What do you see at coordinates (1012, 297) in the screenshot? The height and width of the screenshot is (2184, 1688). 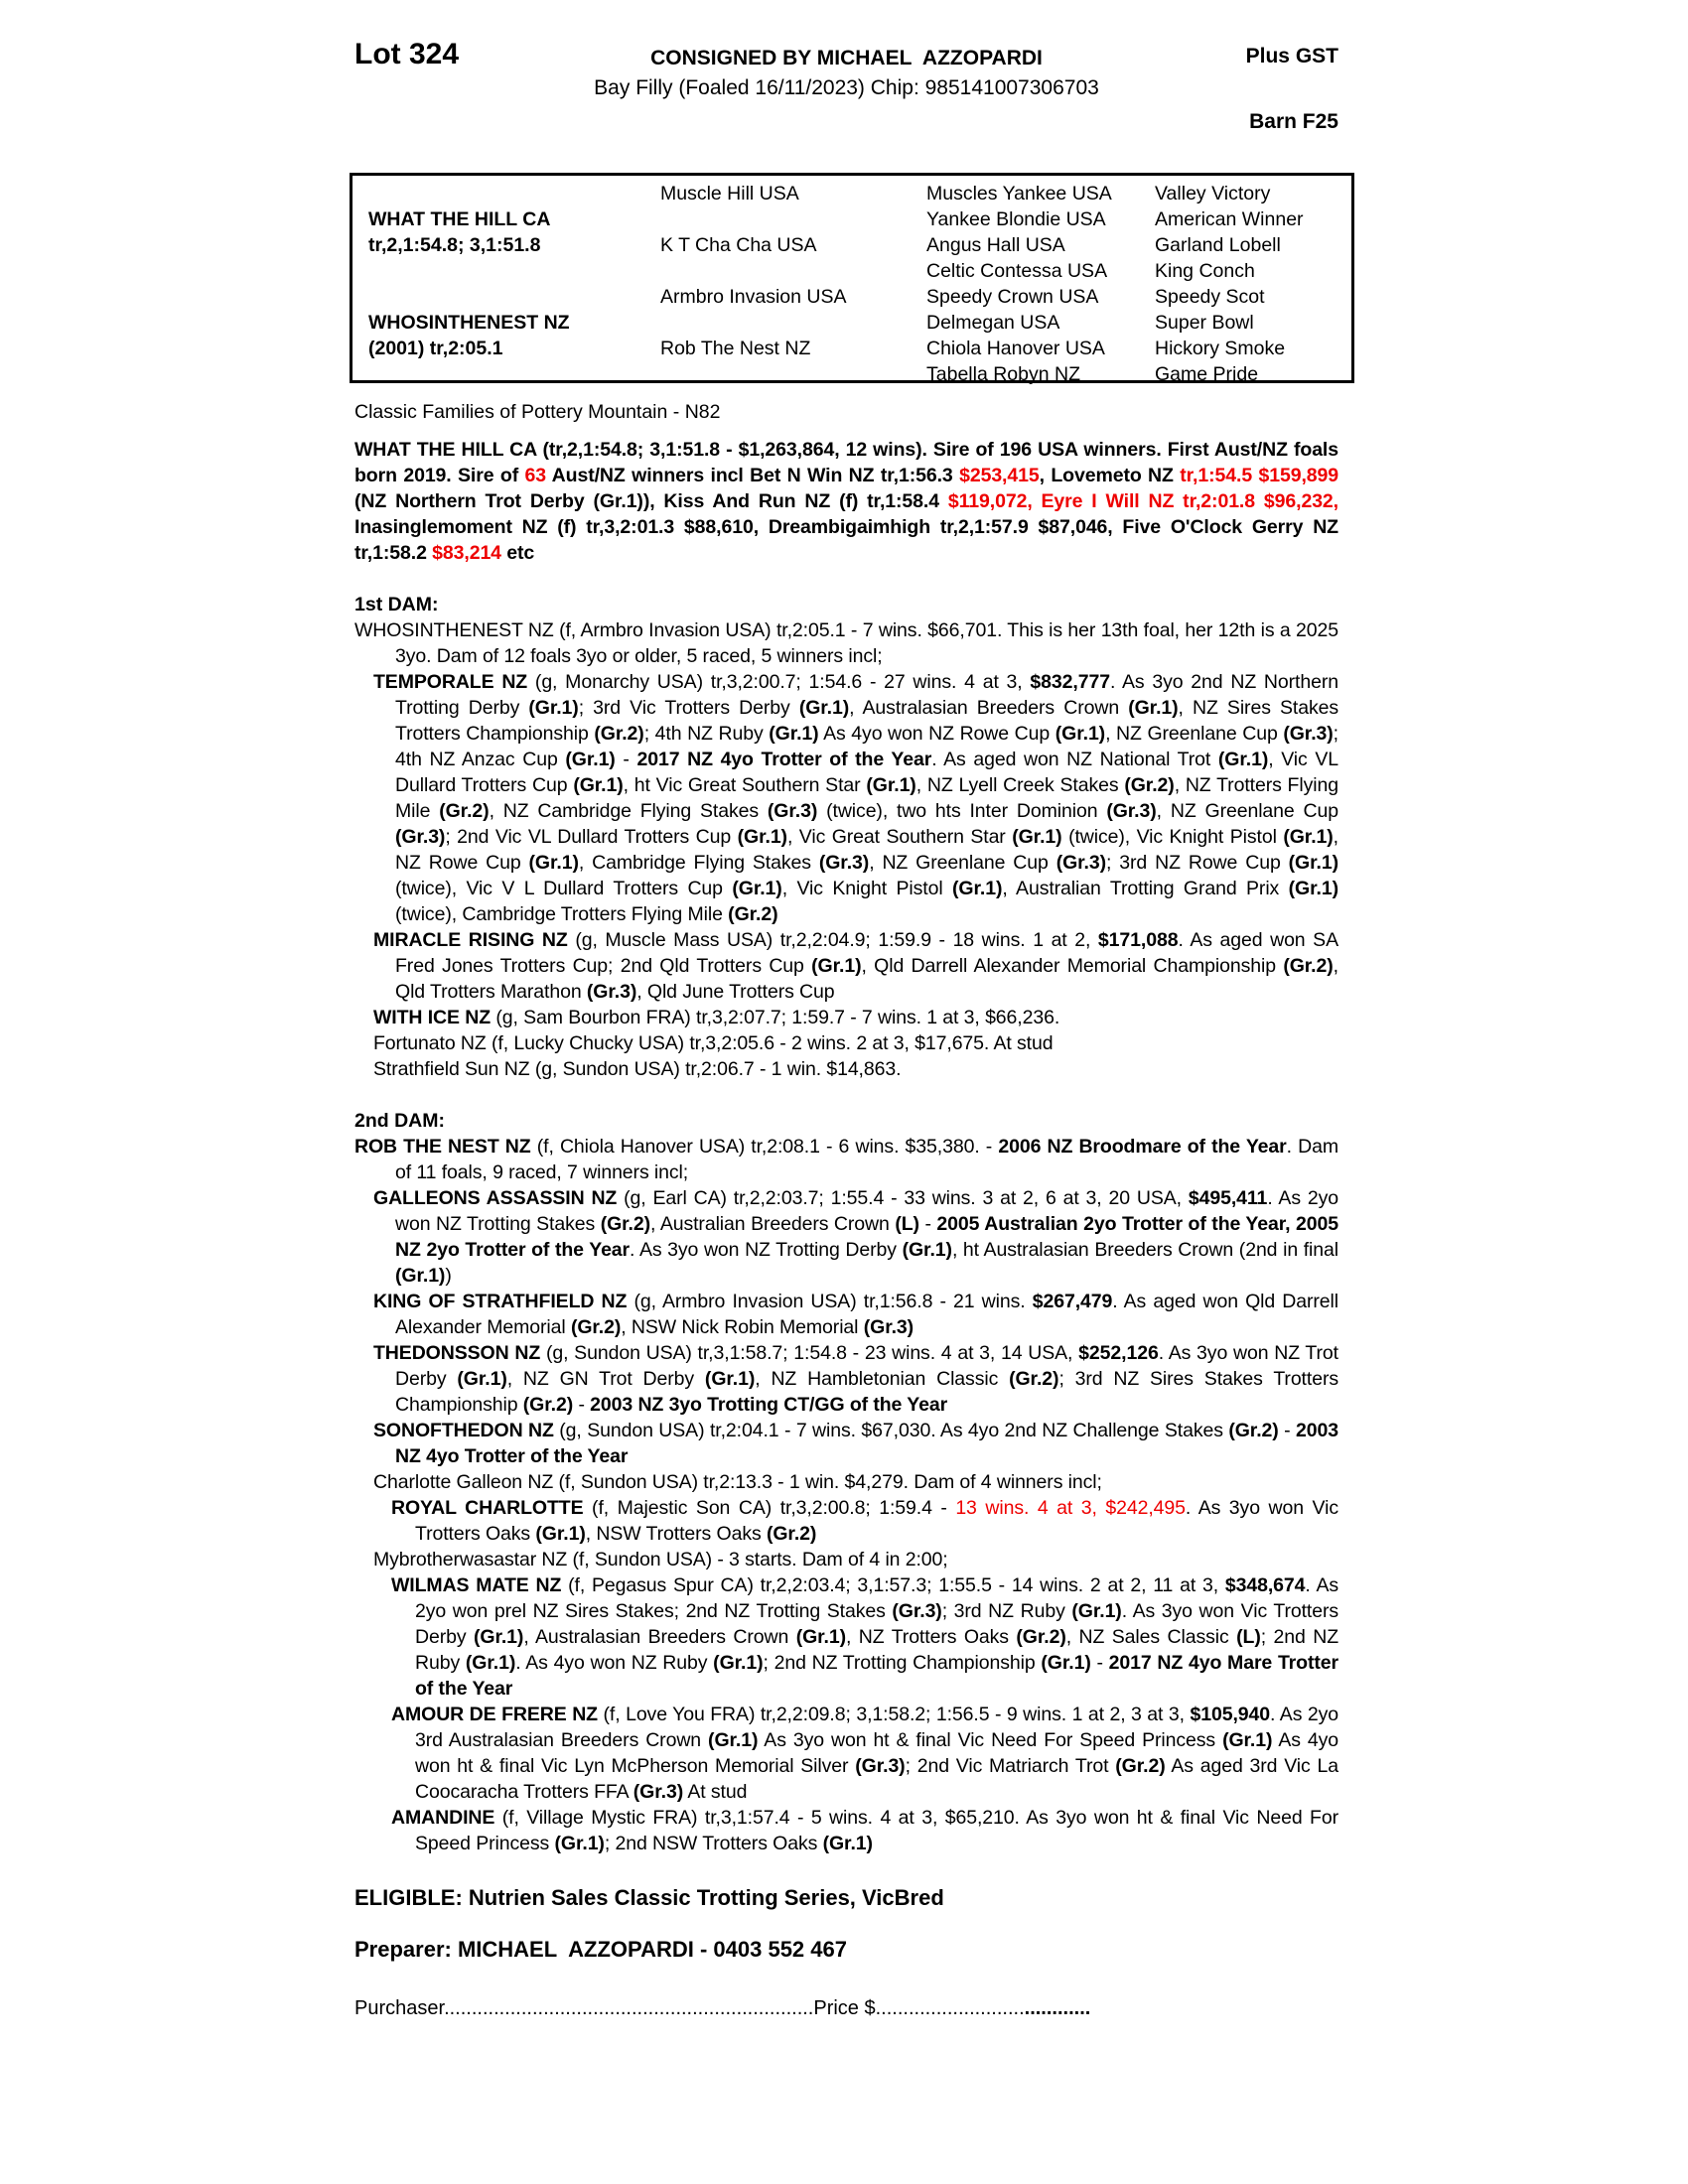 I see `gen3-ancestor: Speedy Crown USA` at bounding box center [1012, 297].